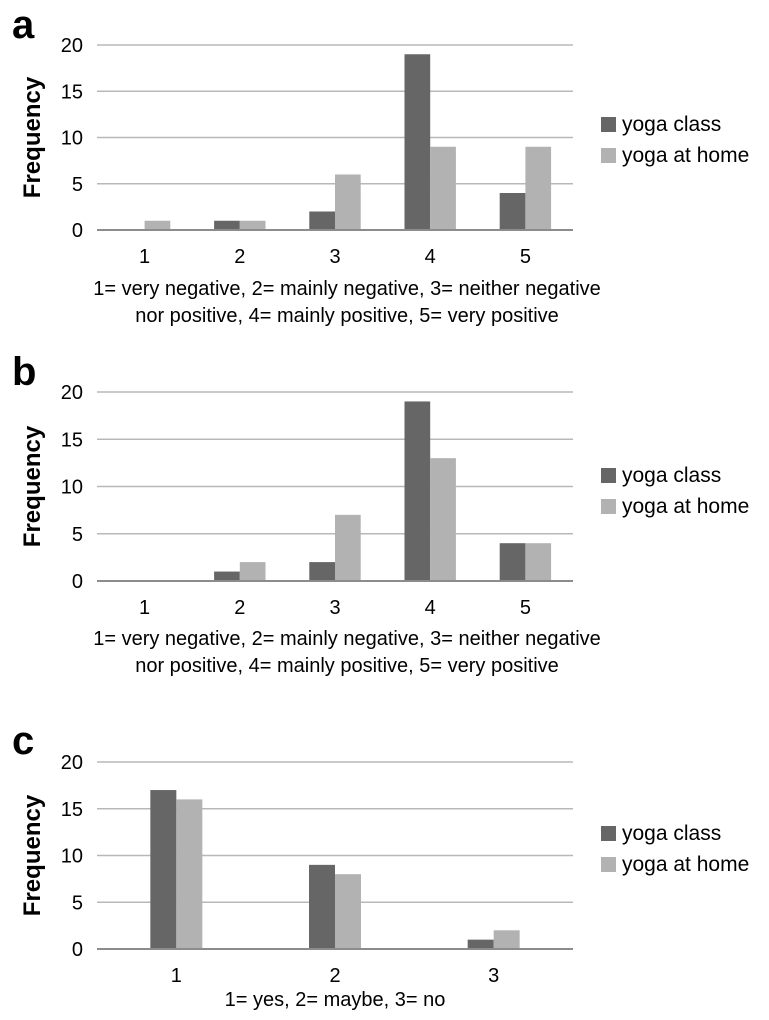 The width and height of the screenshot is (769, 1020). Describe the element at coordinates (23, 741) in the screenshot. I see `panel-letter: c` at that location.